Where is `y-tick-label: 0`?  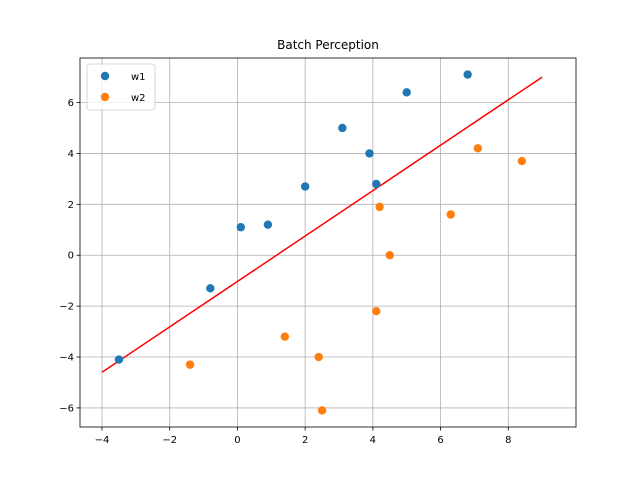
y-tick-label: 0 is located at coordinates (71, 256).